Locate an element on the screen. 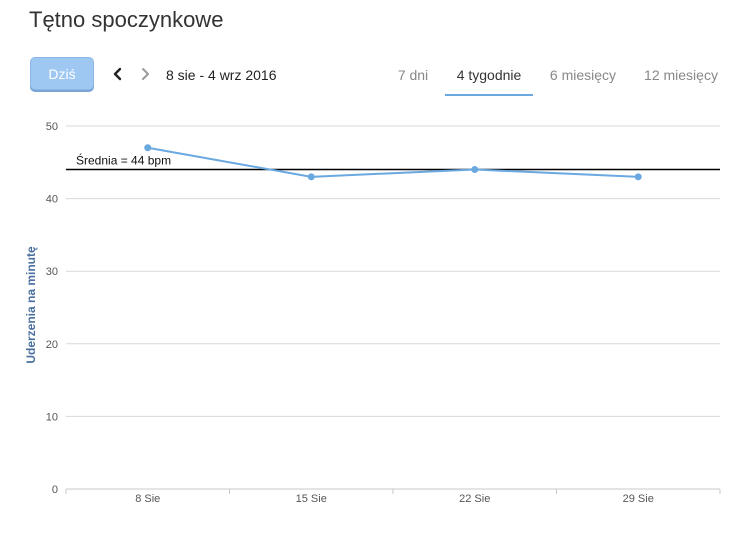 The height and width of the screenshot is (538, 743). y-tick-label: 40 is located at coordinates (52, 200).